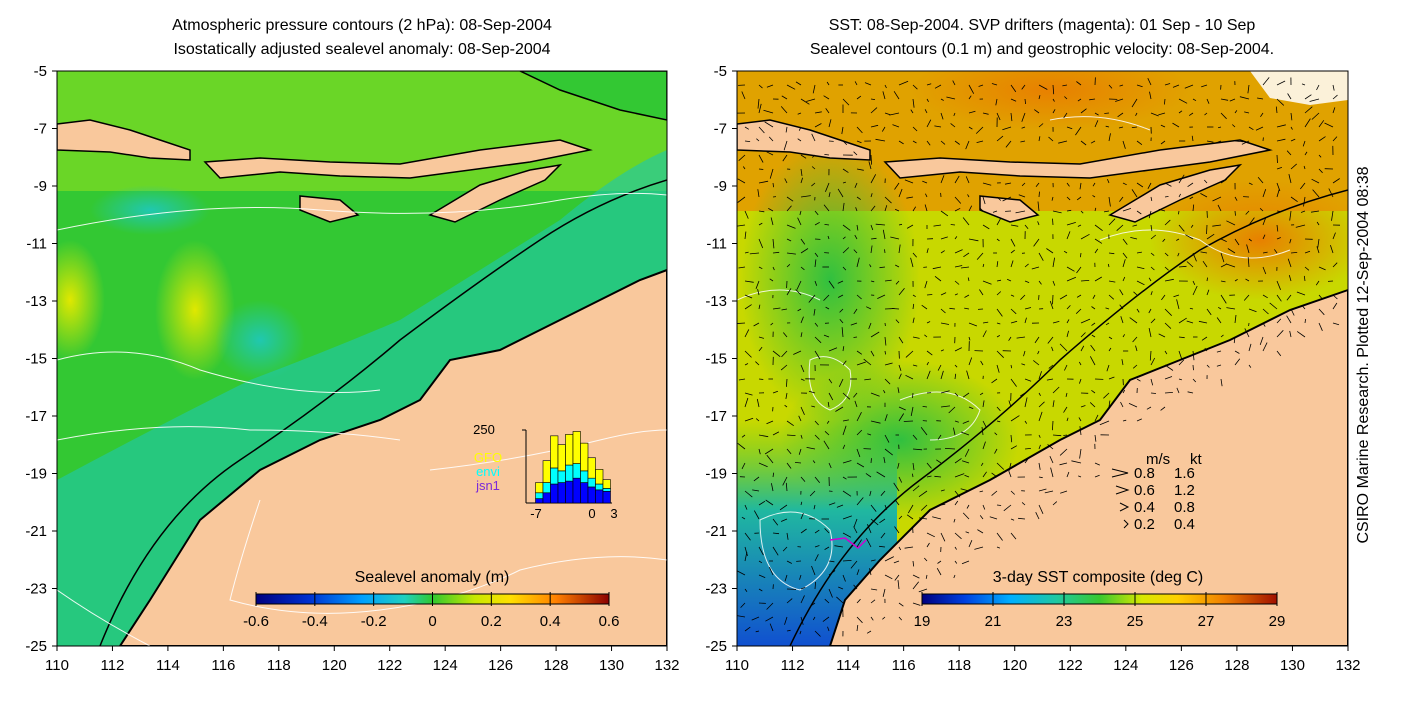 This screenshot has width=1419, height=709. What do you see at coordinates (1292, 665) in the screenshot?
I see `x-tick-label: 130` at bounding box center [1292, 665].